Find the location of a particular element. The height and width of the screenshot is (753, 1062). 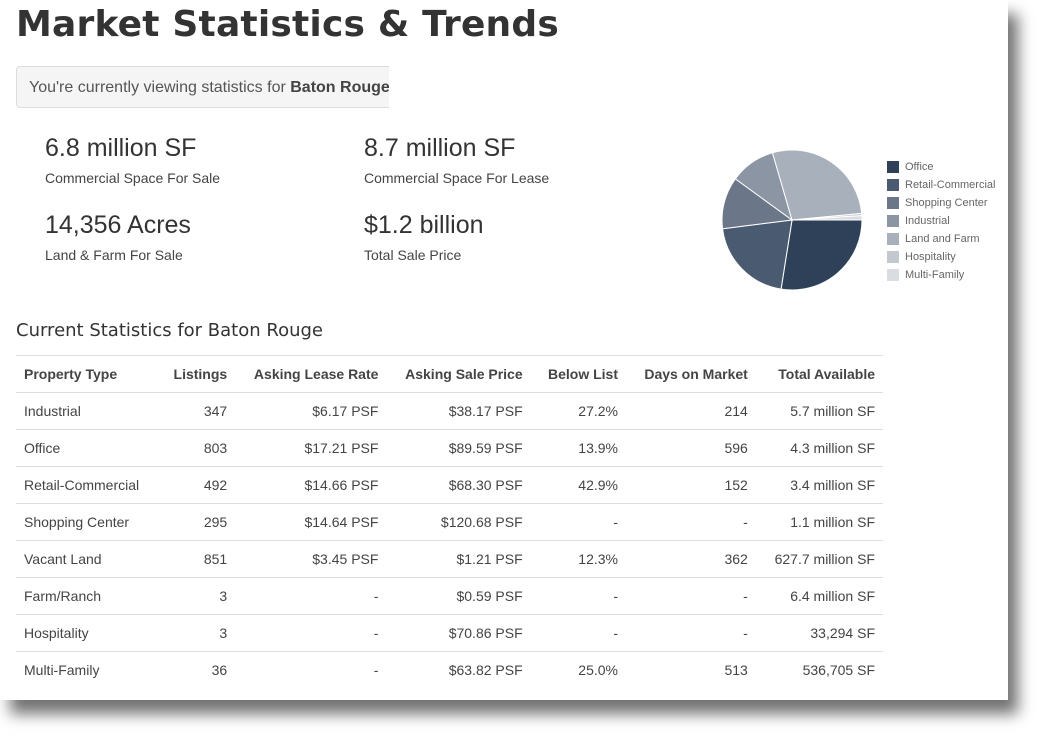

table-cell: 851 is located at coordinates (196, 559).